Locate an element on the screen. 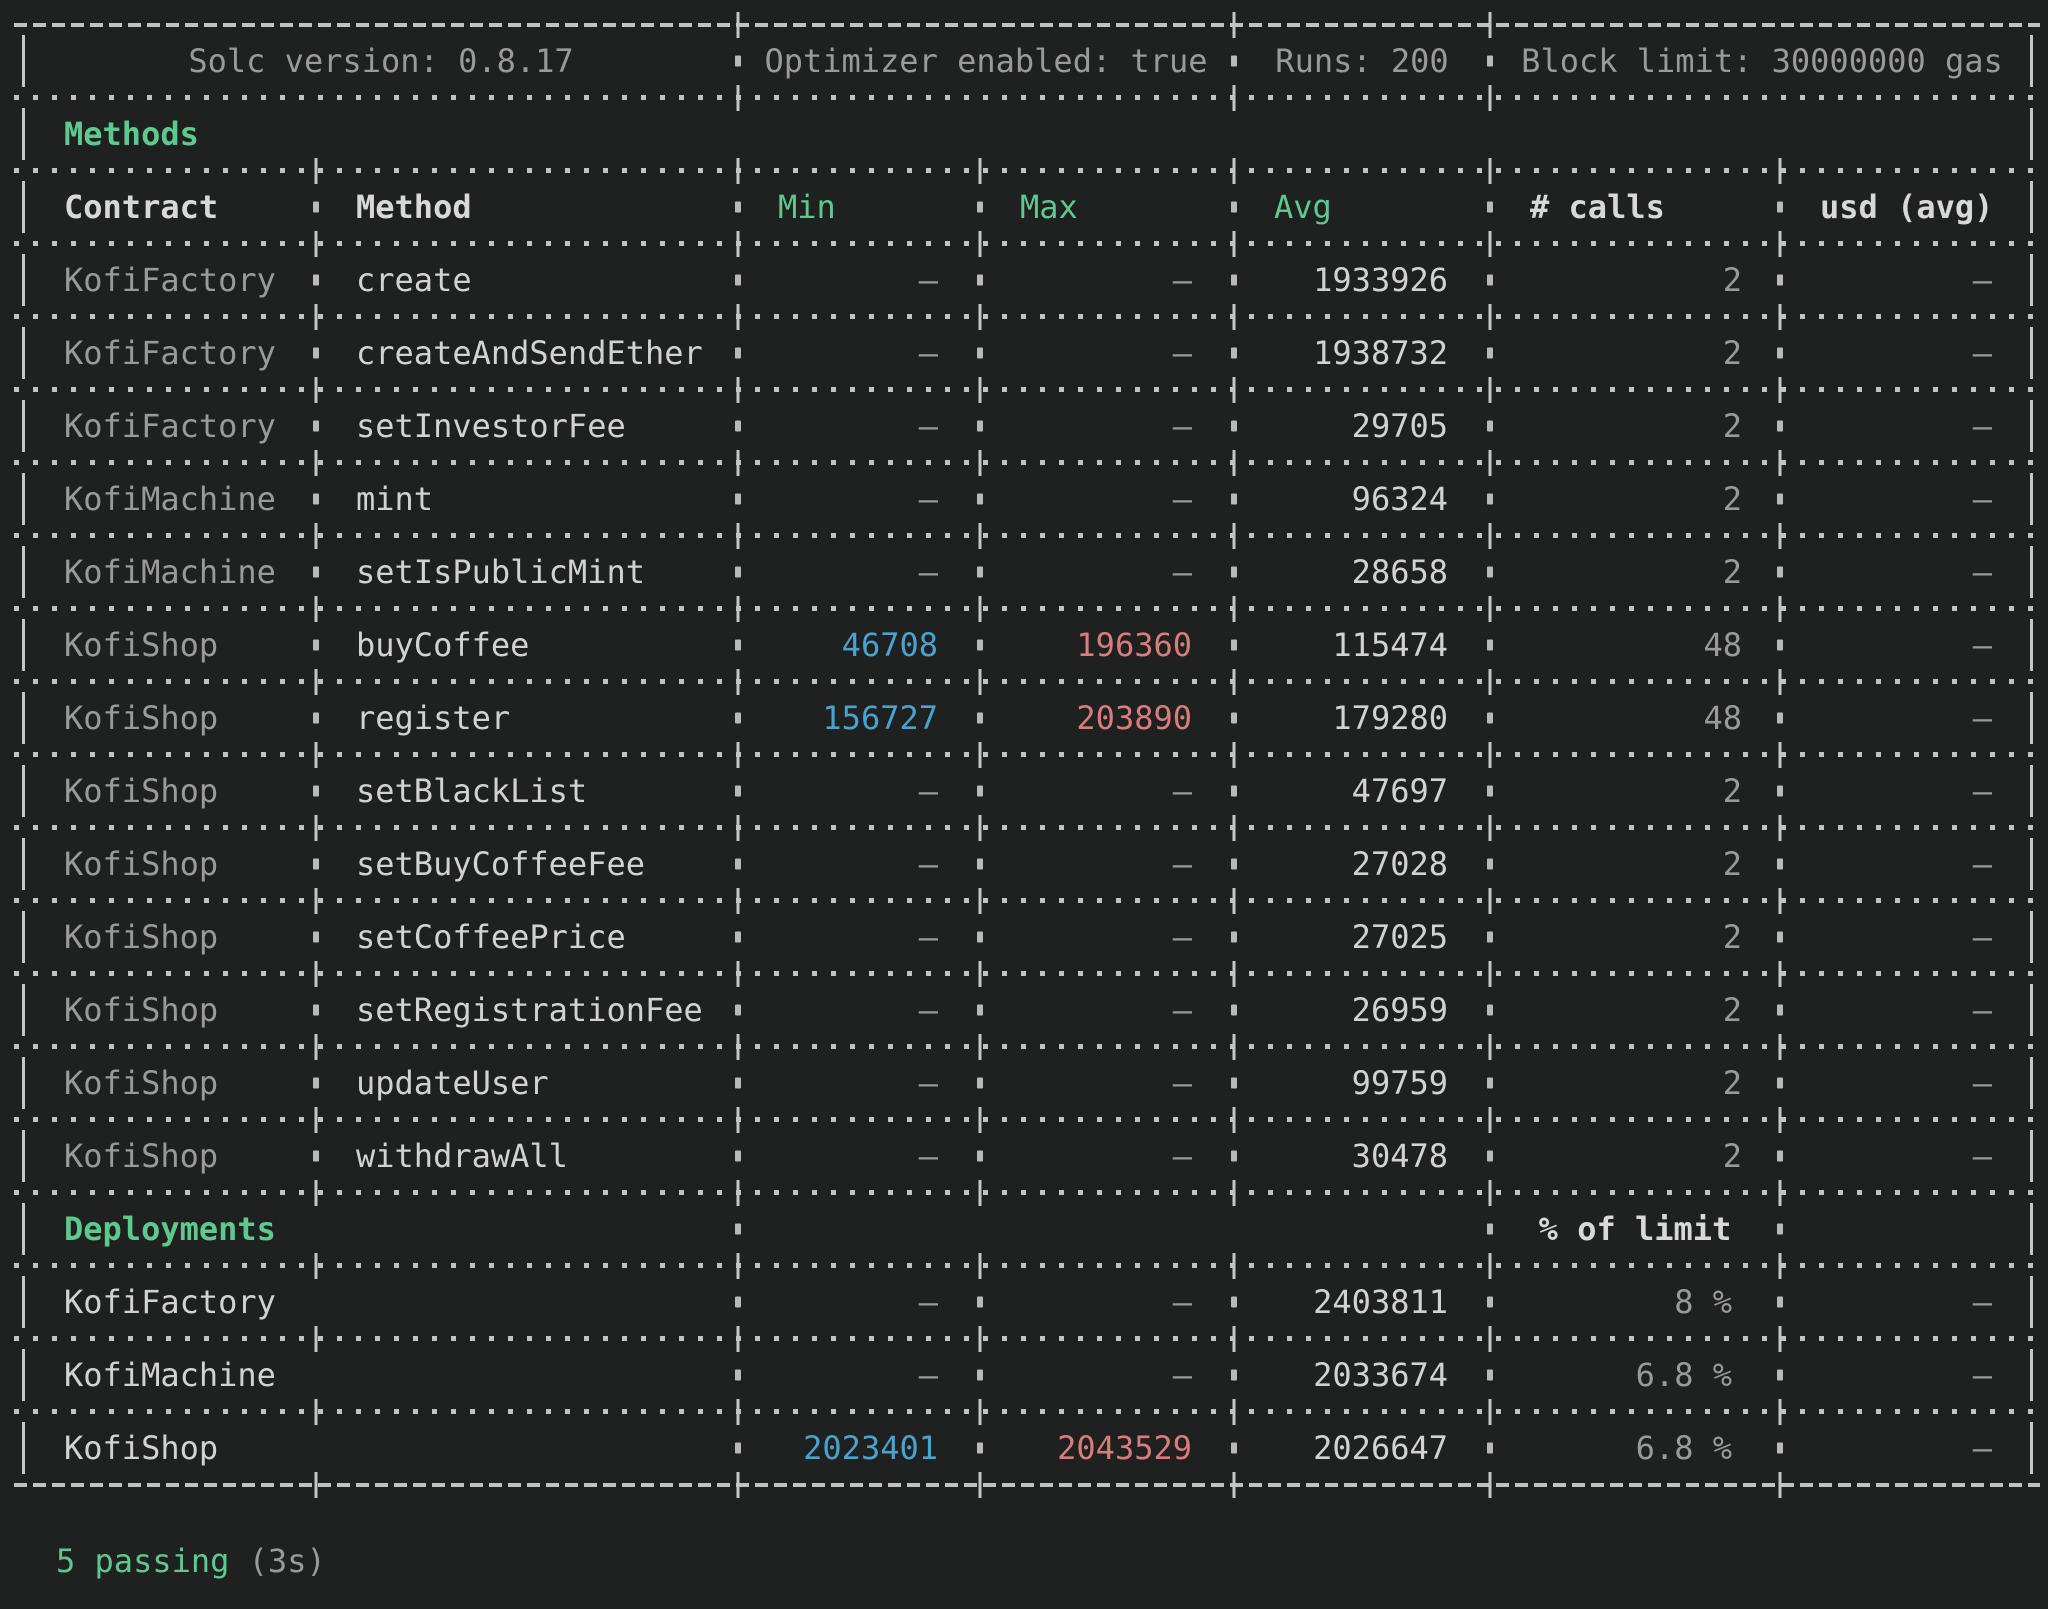  cell-avg: 26959 is located at coordinates (1399, 1010).